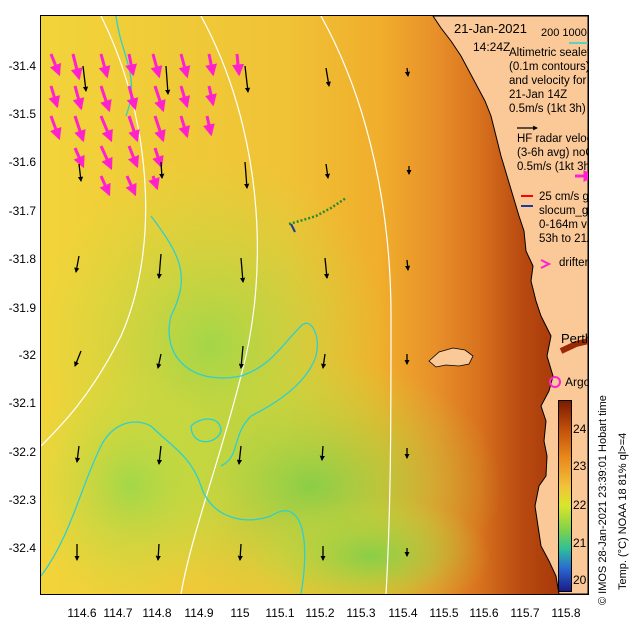  What do you see at coordinates (146, 125) in the screenshot?
I see `hf-radar-arrows` at bounding box center [146, 125].